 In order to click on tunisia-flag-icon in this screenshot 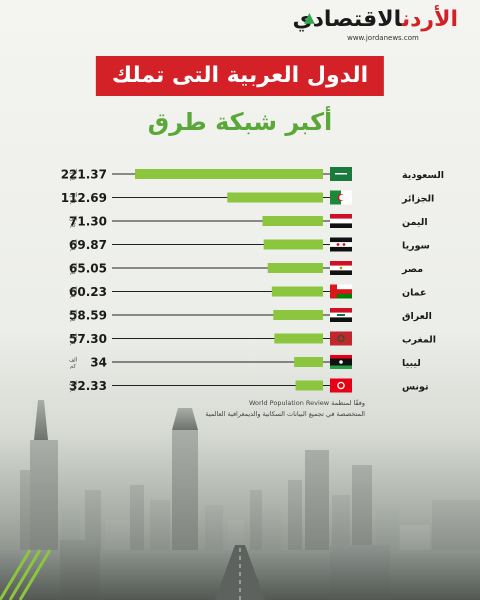, I will do `click(341, 385)`.